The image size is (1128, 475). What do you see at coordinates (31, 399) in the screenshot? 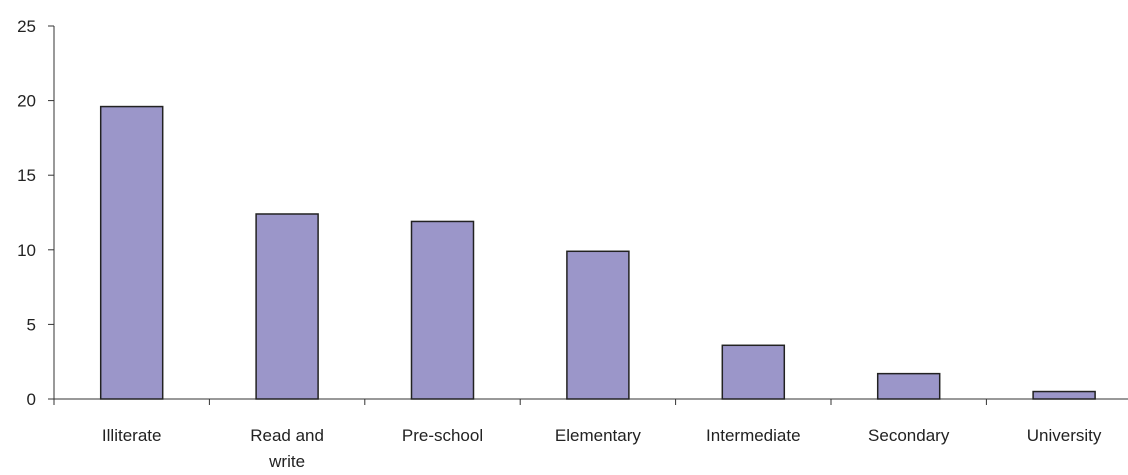
I see `y-tick-label: 0` at bounding box center [31, 399].